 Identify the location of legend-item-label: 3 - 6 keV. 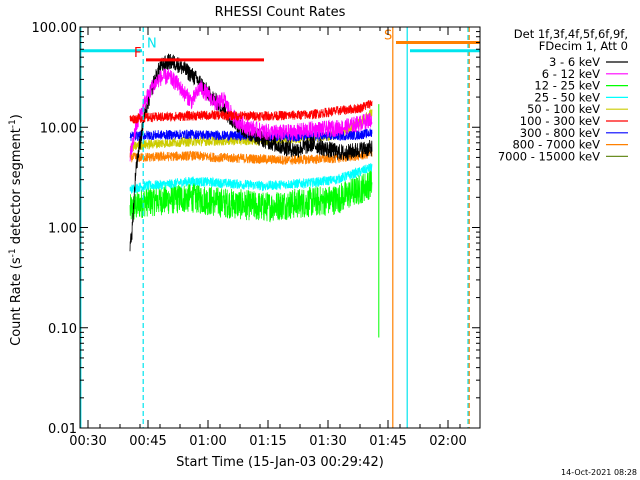
(574, 62).